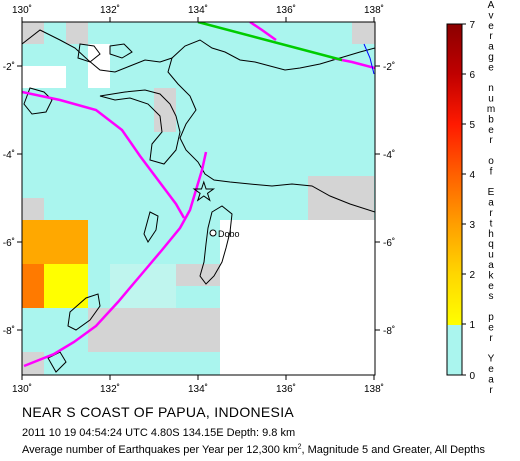 This screenshot has width=520, height=461. I want to click on legend-title-char: E, so click(491, 192).